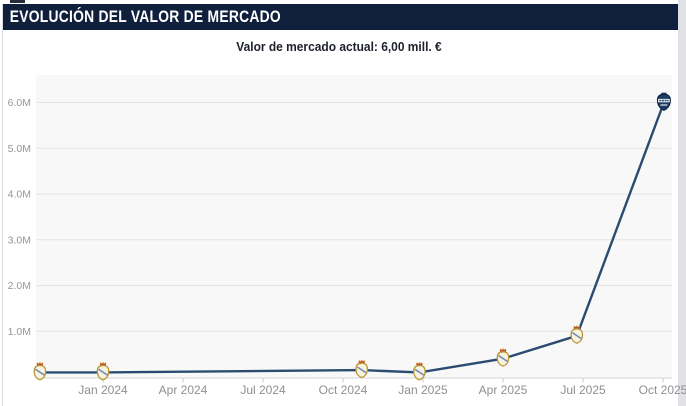 This screenshot has height=406, width=686. Describe the element at coordinates (19, 332) in the screenshot. I see `y-axis-label: 1.0M` at that location.